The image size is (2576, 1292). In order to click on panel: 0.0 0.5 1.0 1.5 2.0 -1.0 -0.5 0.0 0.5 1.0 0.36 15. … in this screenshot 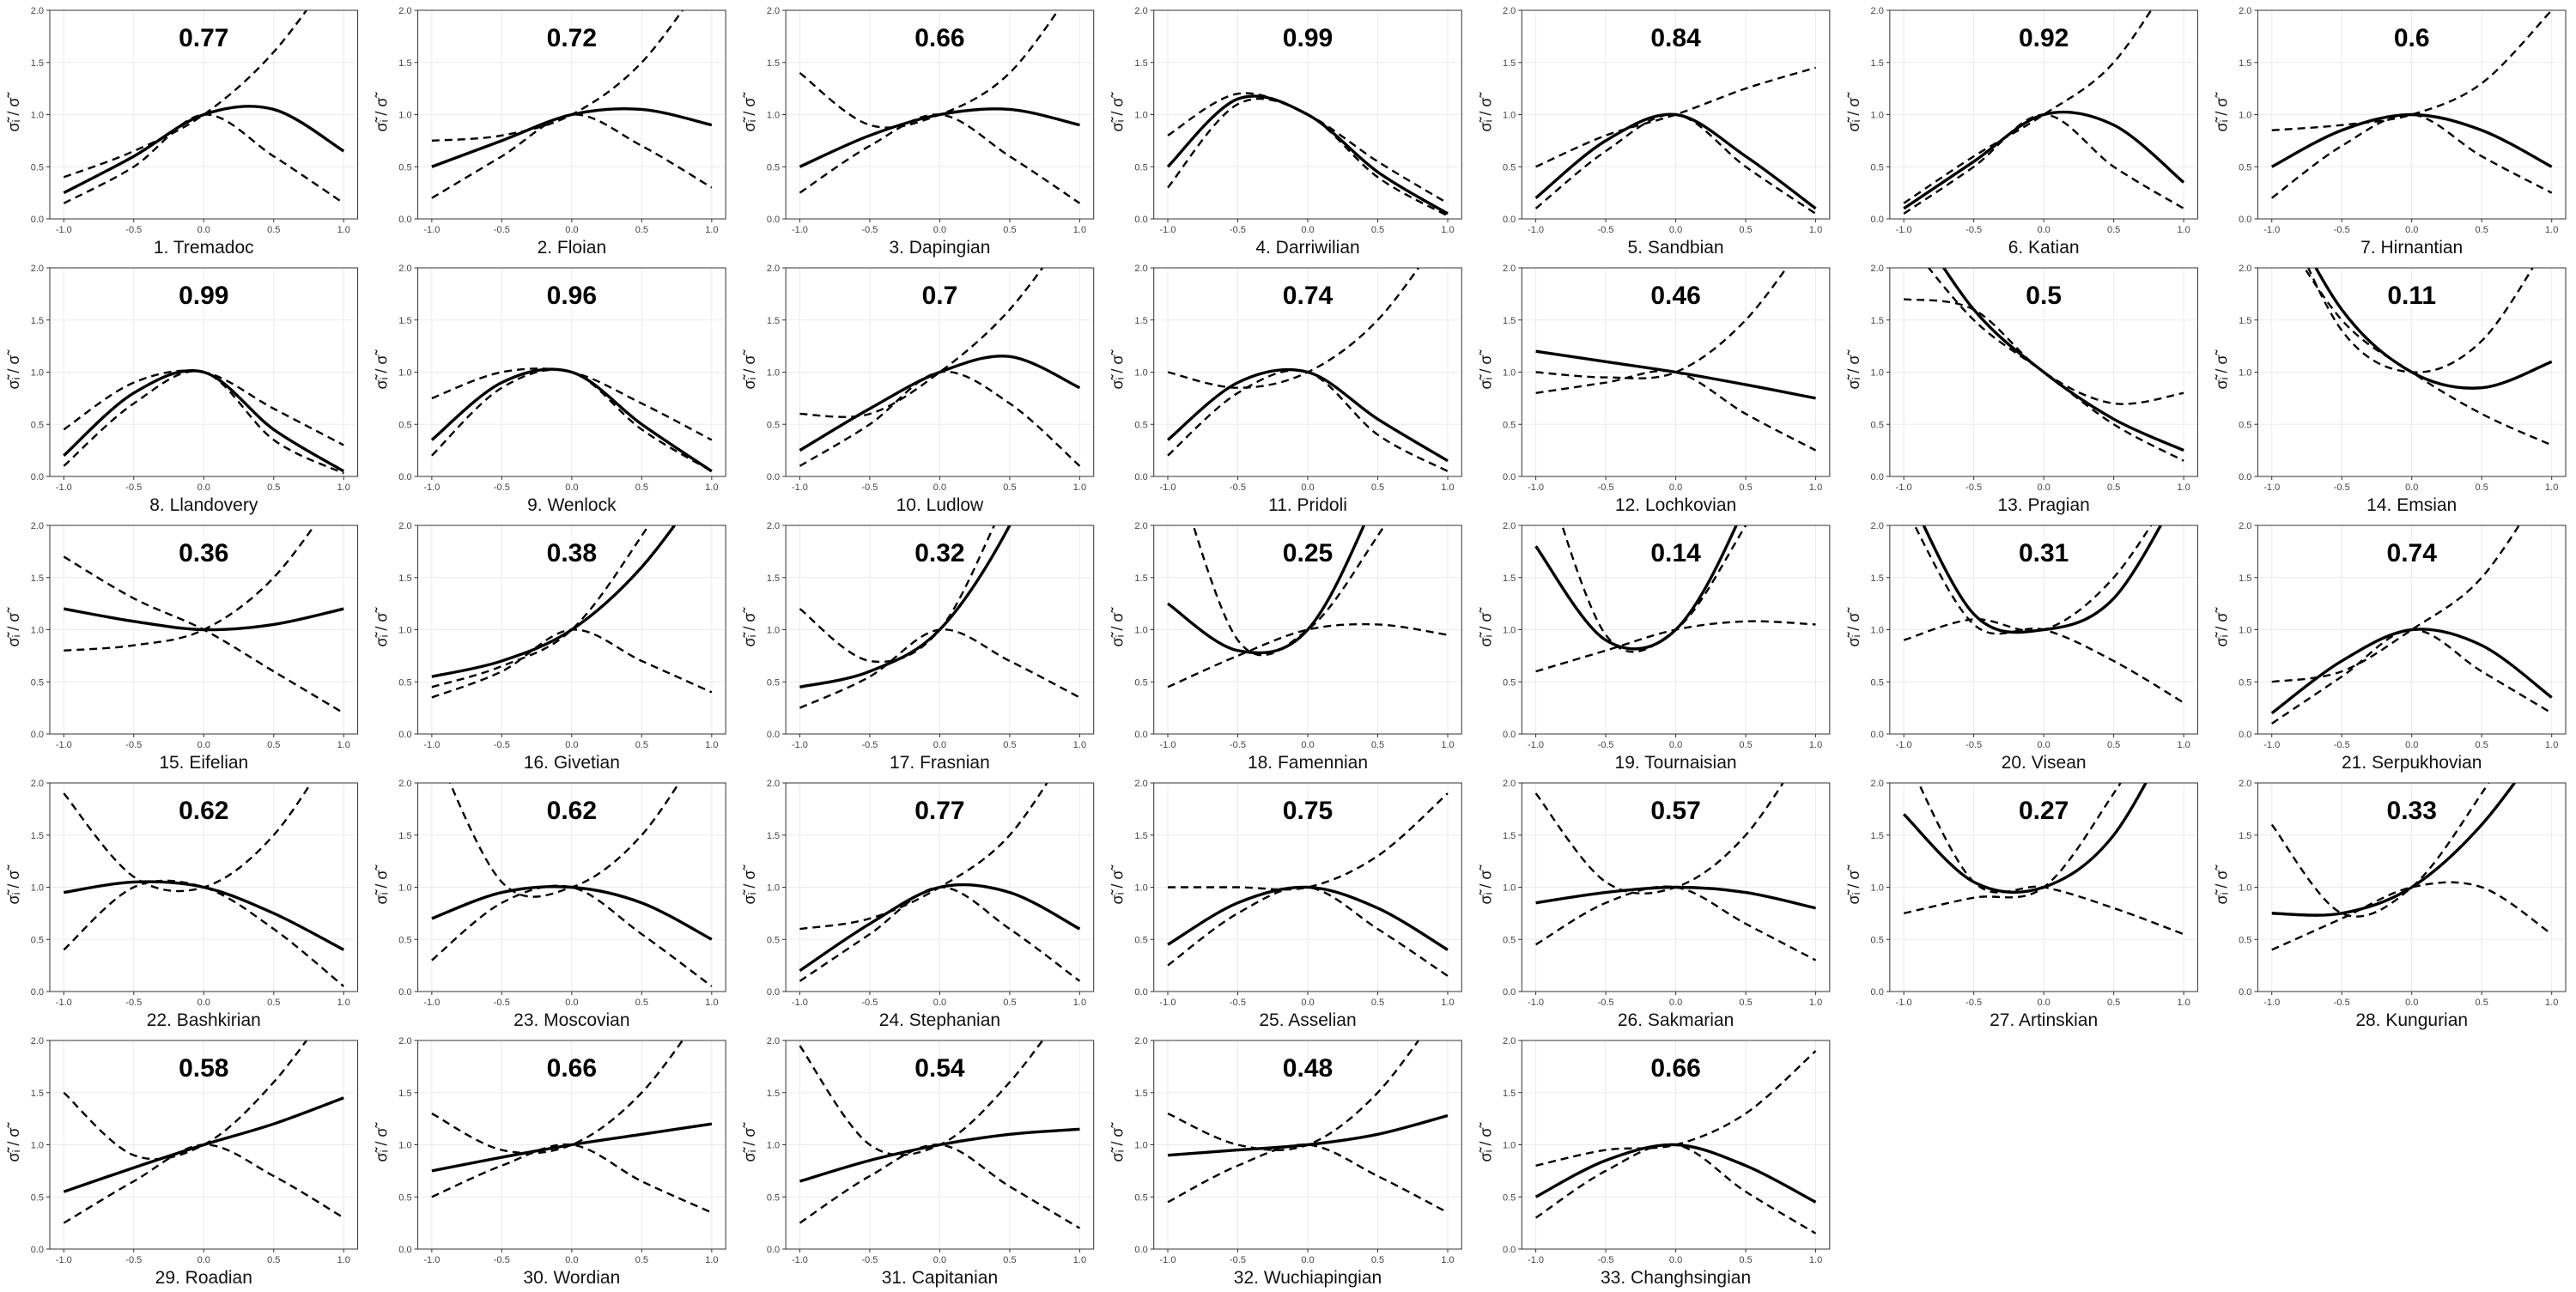, I will do `click(182, 647)`.